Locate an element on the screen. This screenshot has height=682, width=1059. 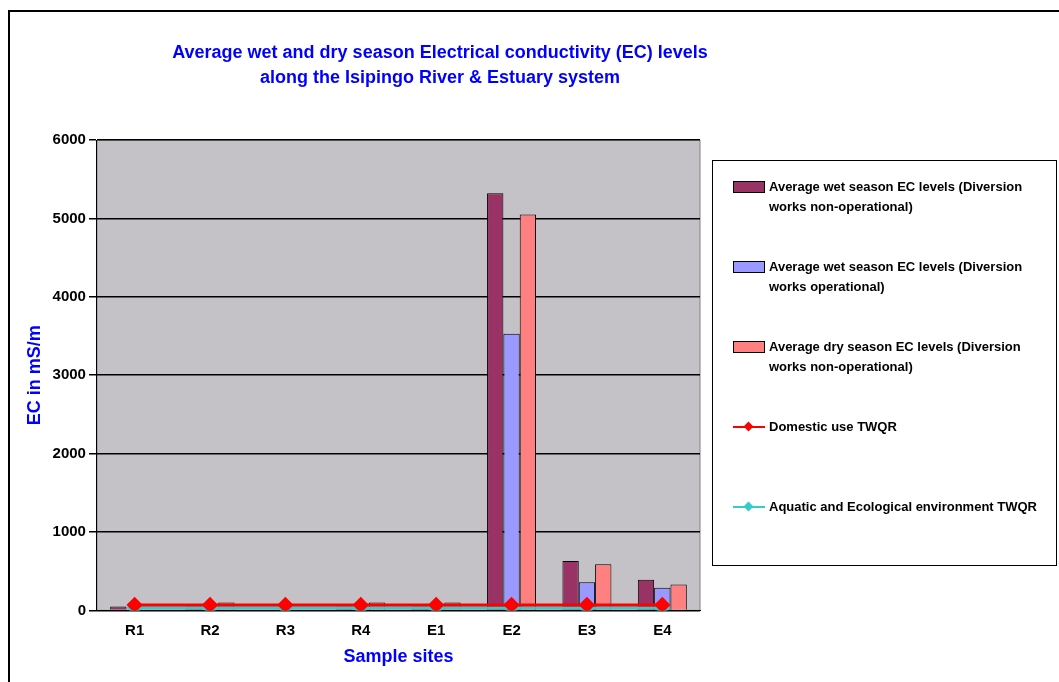
x-tick-label: R1 is located at coordinates (135, 629).